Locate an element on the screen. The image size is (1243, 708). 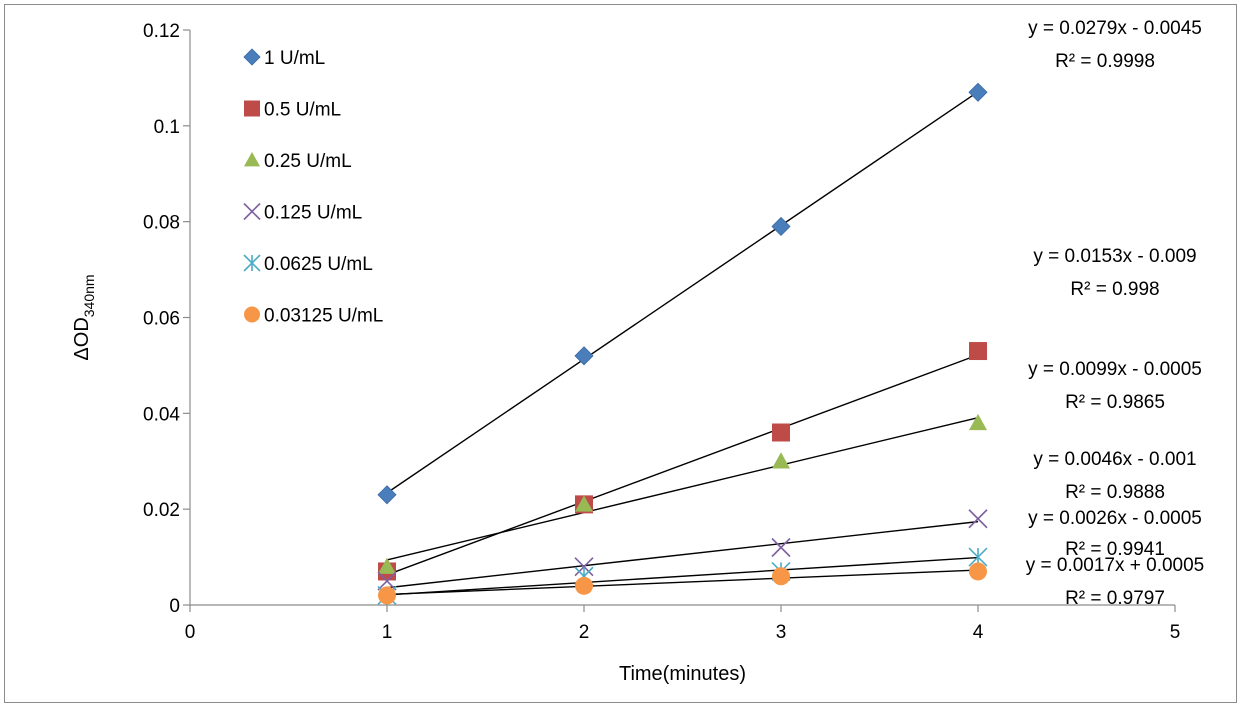
x-tick-label: 1 is located at coordinates (387, 632).